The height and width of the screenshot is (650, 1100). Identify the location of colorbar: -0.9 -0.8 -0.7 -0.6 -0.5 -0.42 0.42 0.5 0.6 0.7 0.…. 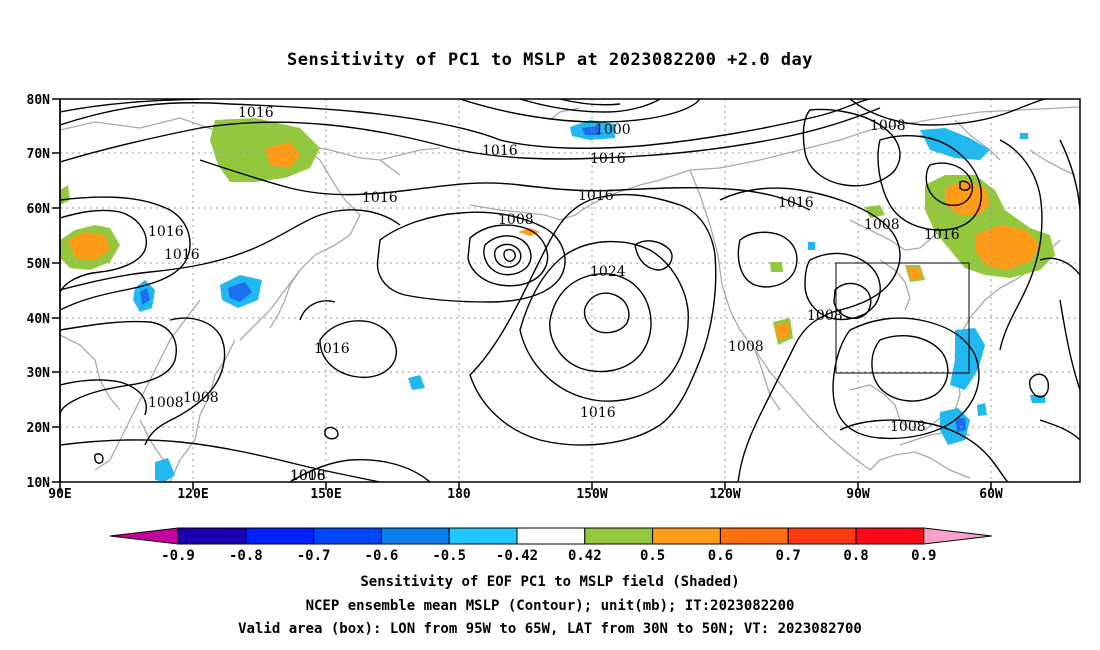
(550, 545).